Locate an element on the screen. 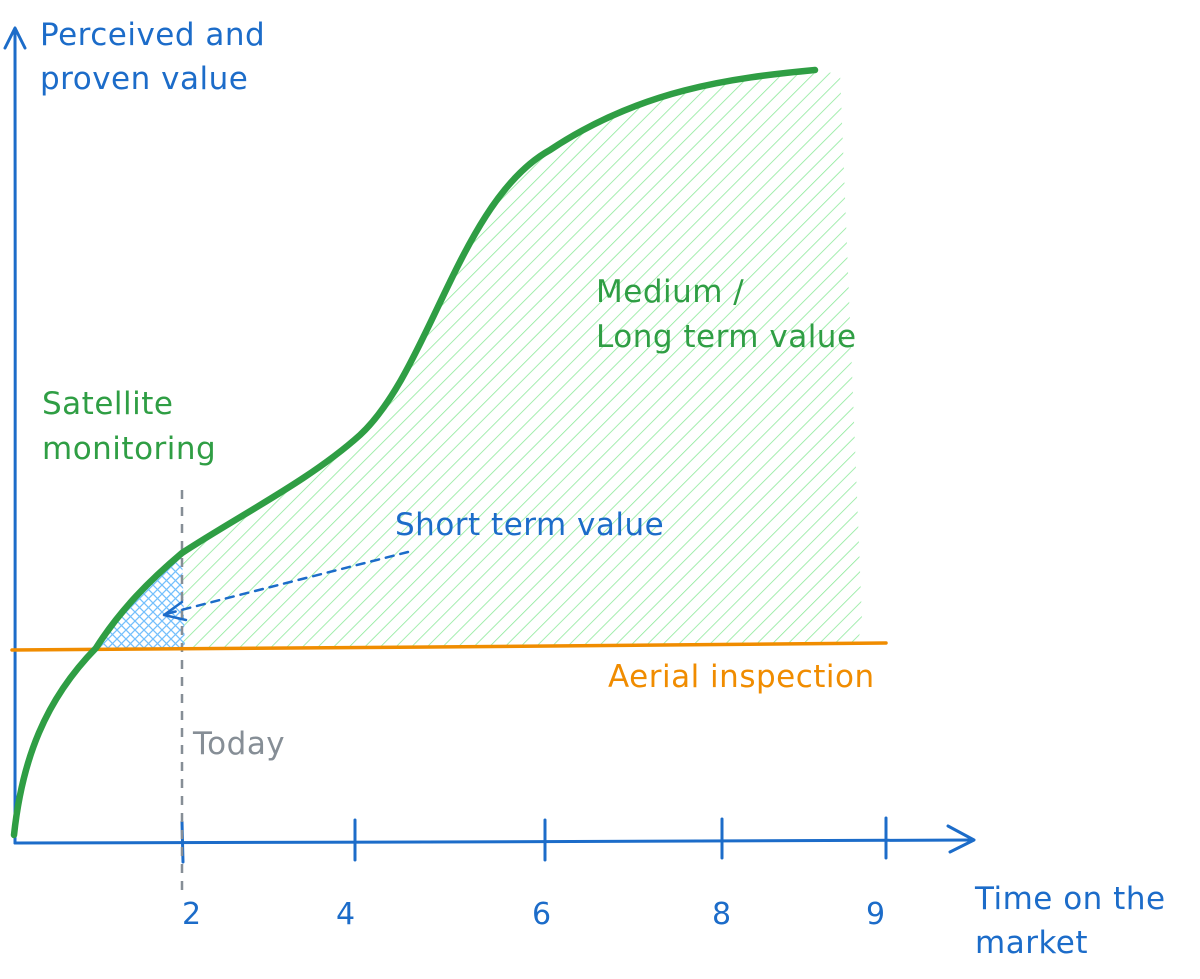 The image size is (1200, 979). x-tick-label: 6 is located at coordinates (542, 914).